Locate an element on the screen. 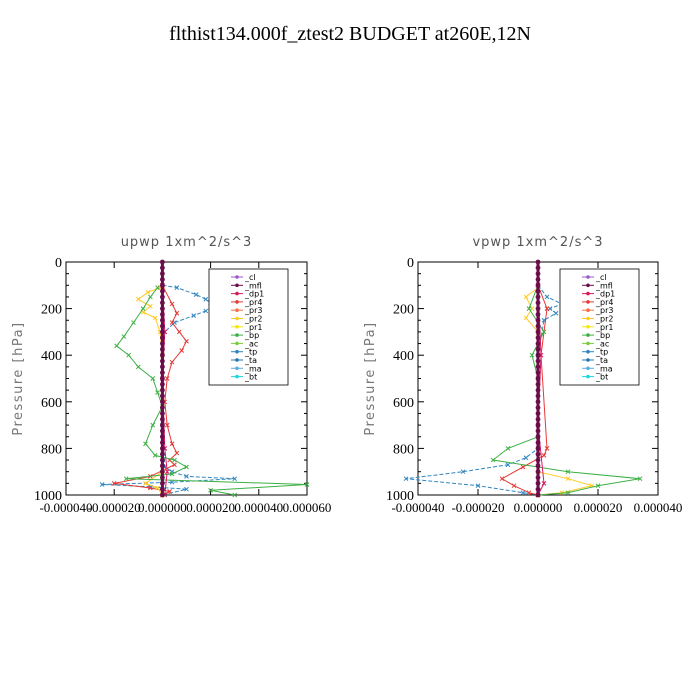  legend-item-pr3: _pr3 is located at coordinates (597, 310).